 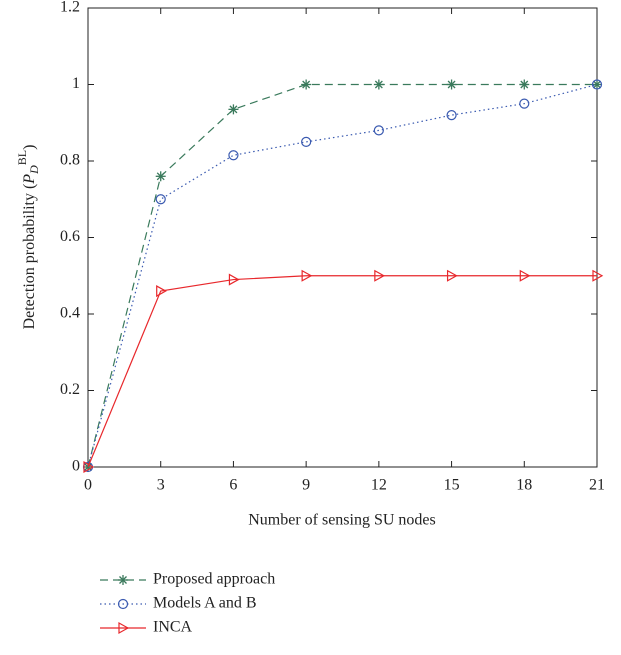 I want to click on x-tick-label: 3, so click(x=161, y=485).